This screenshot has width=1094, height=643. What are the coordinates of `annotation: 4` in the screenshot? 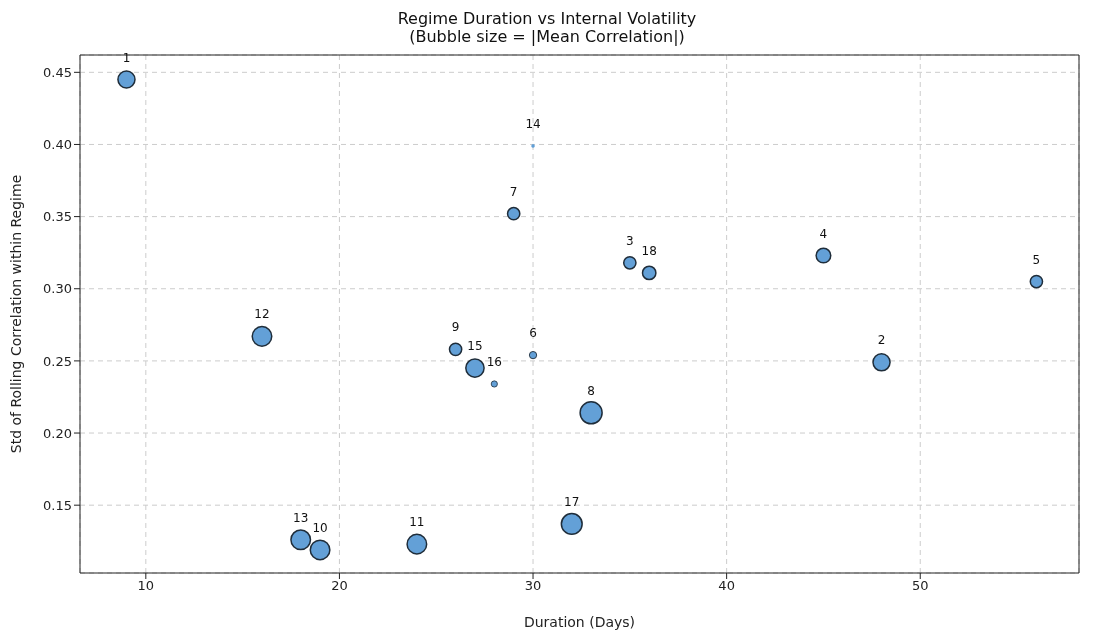 It's located at (823, 233).